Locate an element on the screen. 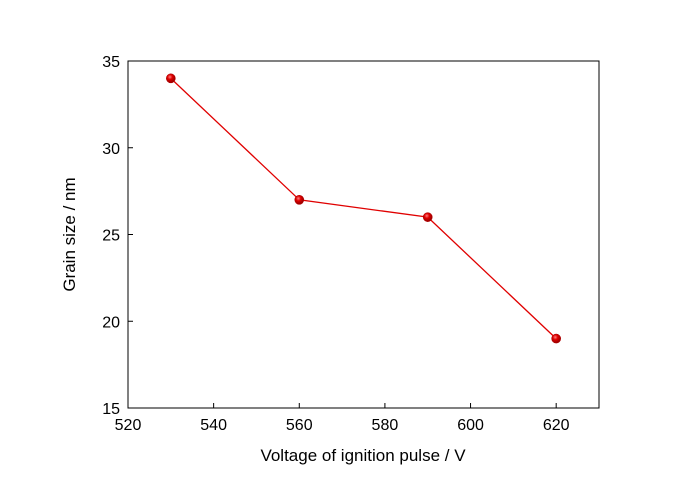 The image size is (700, 494). x-tick-label: 520 is located at coordinates (128, 425).